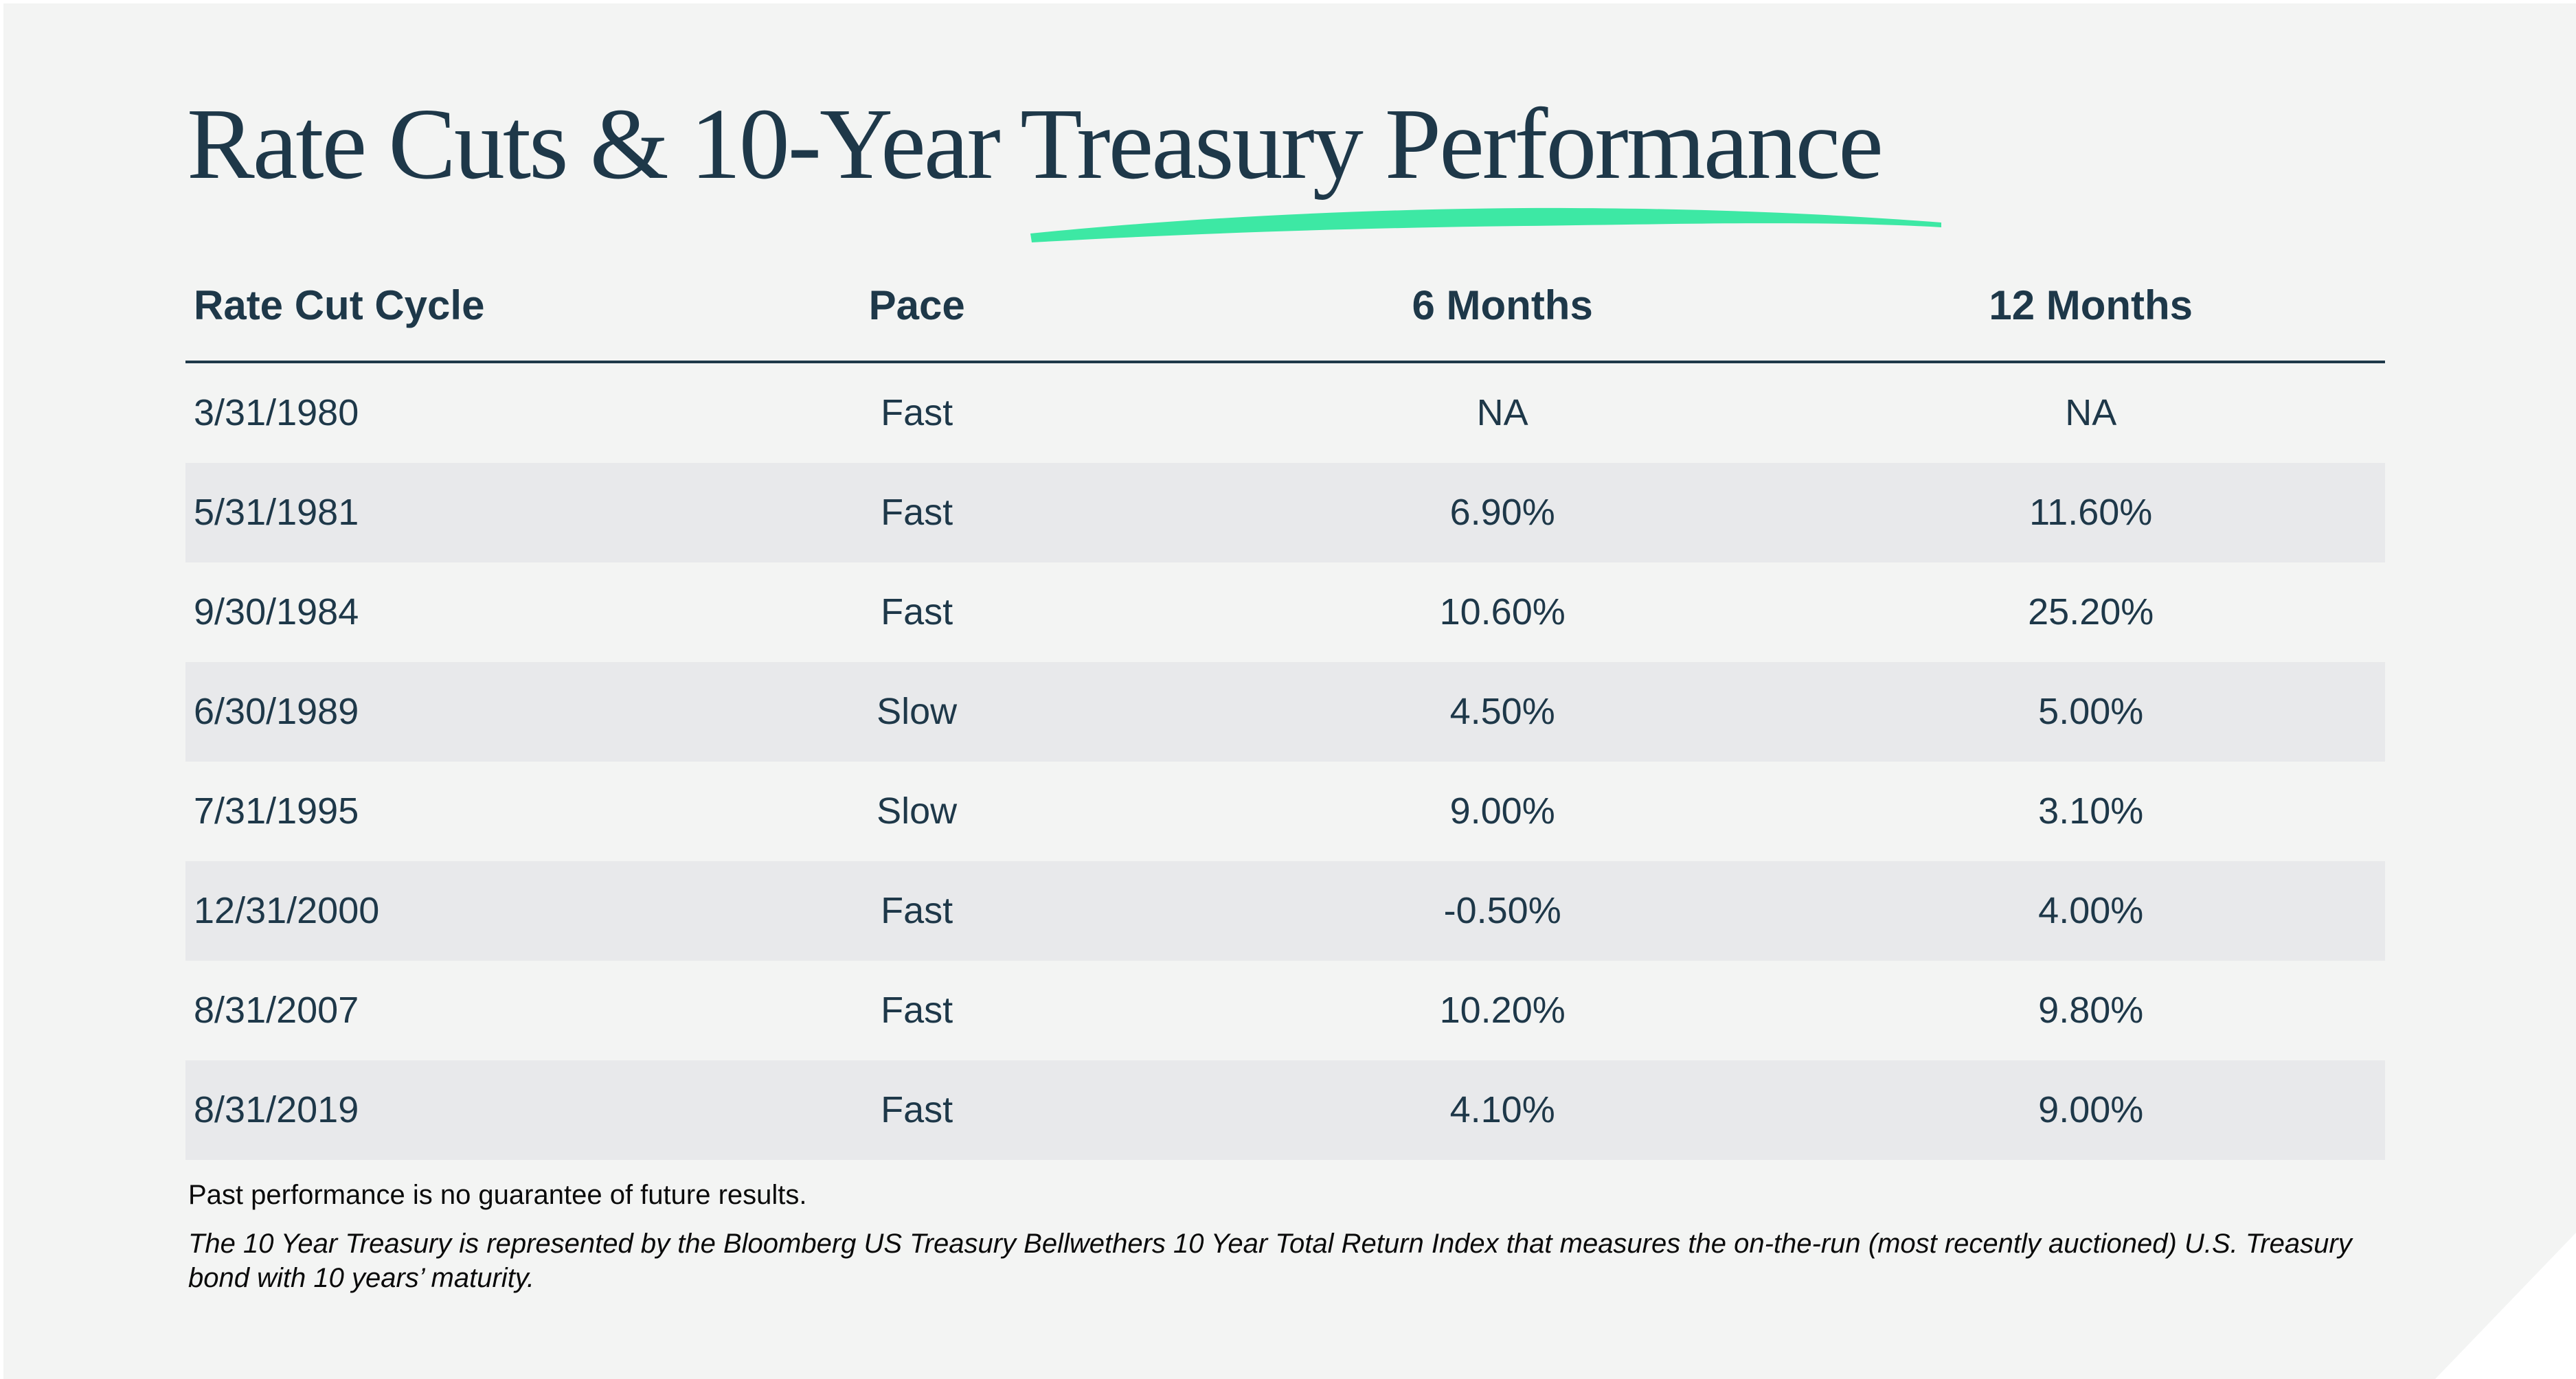 The height and width of the screenshot is (1379, 2576). Describe the element at coordinates (276, 1010) in the screenshot. I see `cell-rate-cut-cycle: 8/31/2007` at that location.